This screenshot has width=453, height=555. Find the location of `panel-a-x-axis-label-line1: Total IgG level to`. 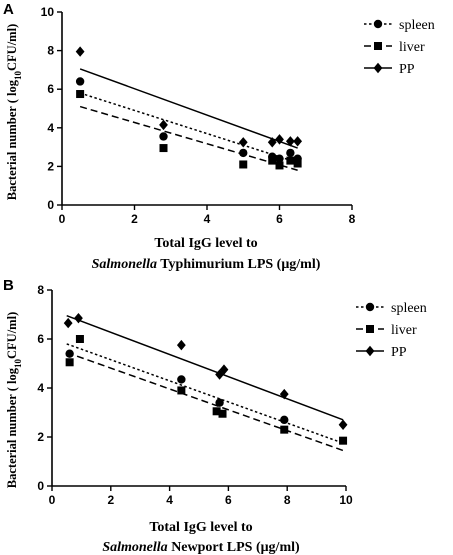

panel-a-x-axis-label-line1: Total IgG level to is located at coordinates (205, 243).